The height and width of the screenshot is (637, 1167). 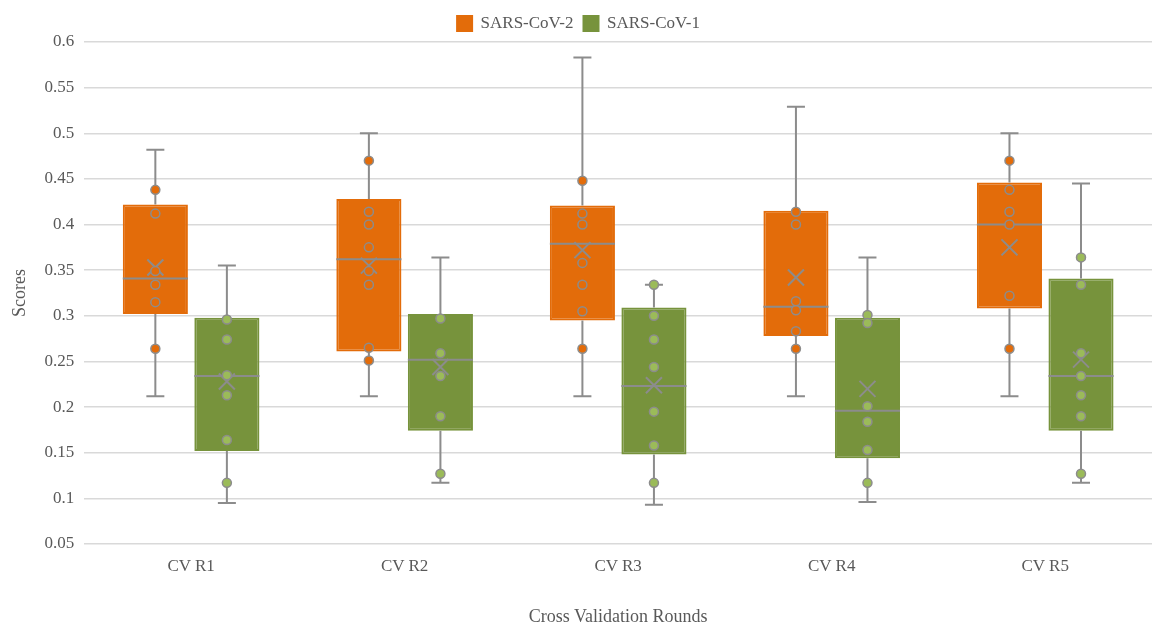 I want to click on y-tick-label: 0.55, so click(x=59, y=87).